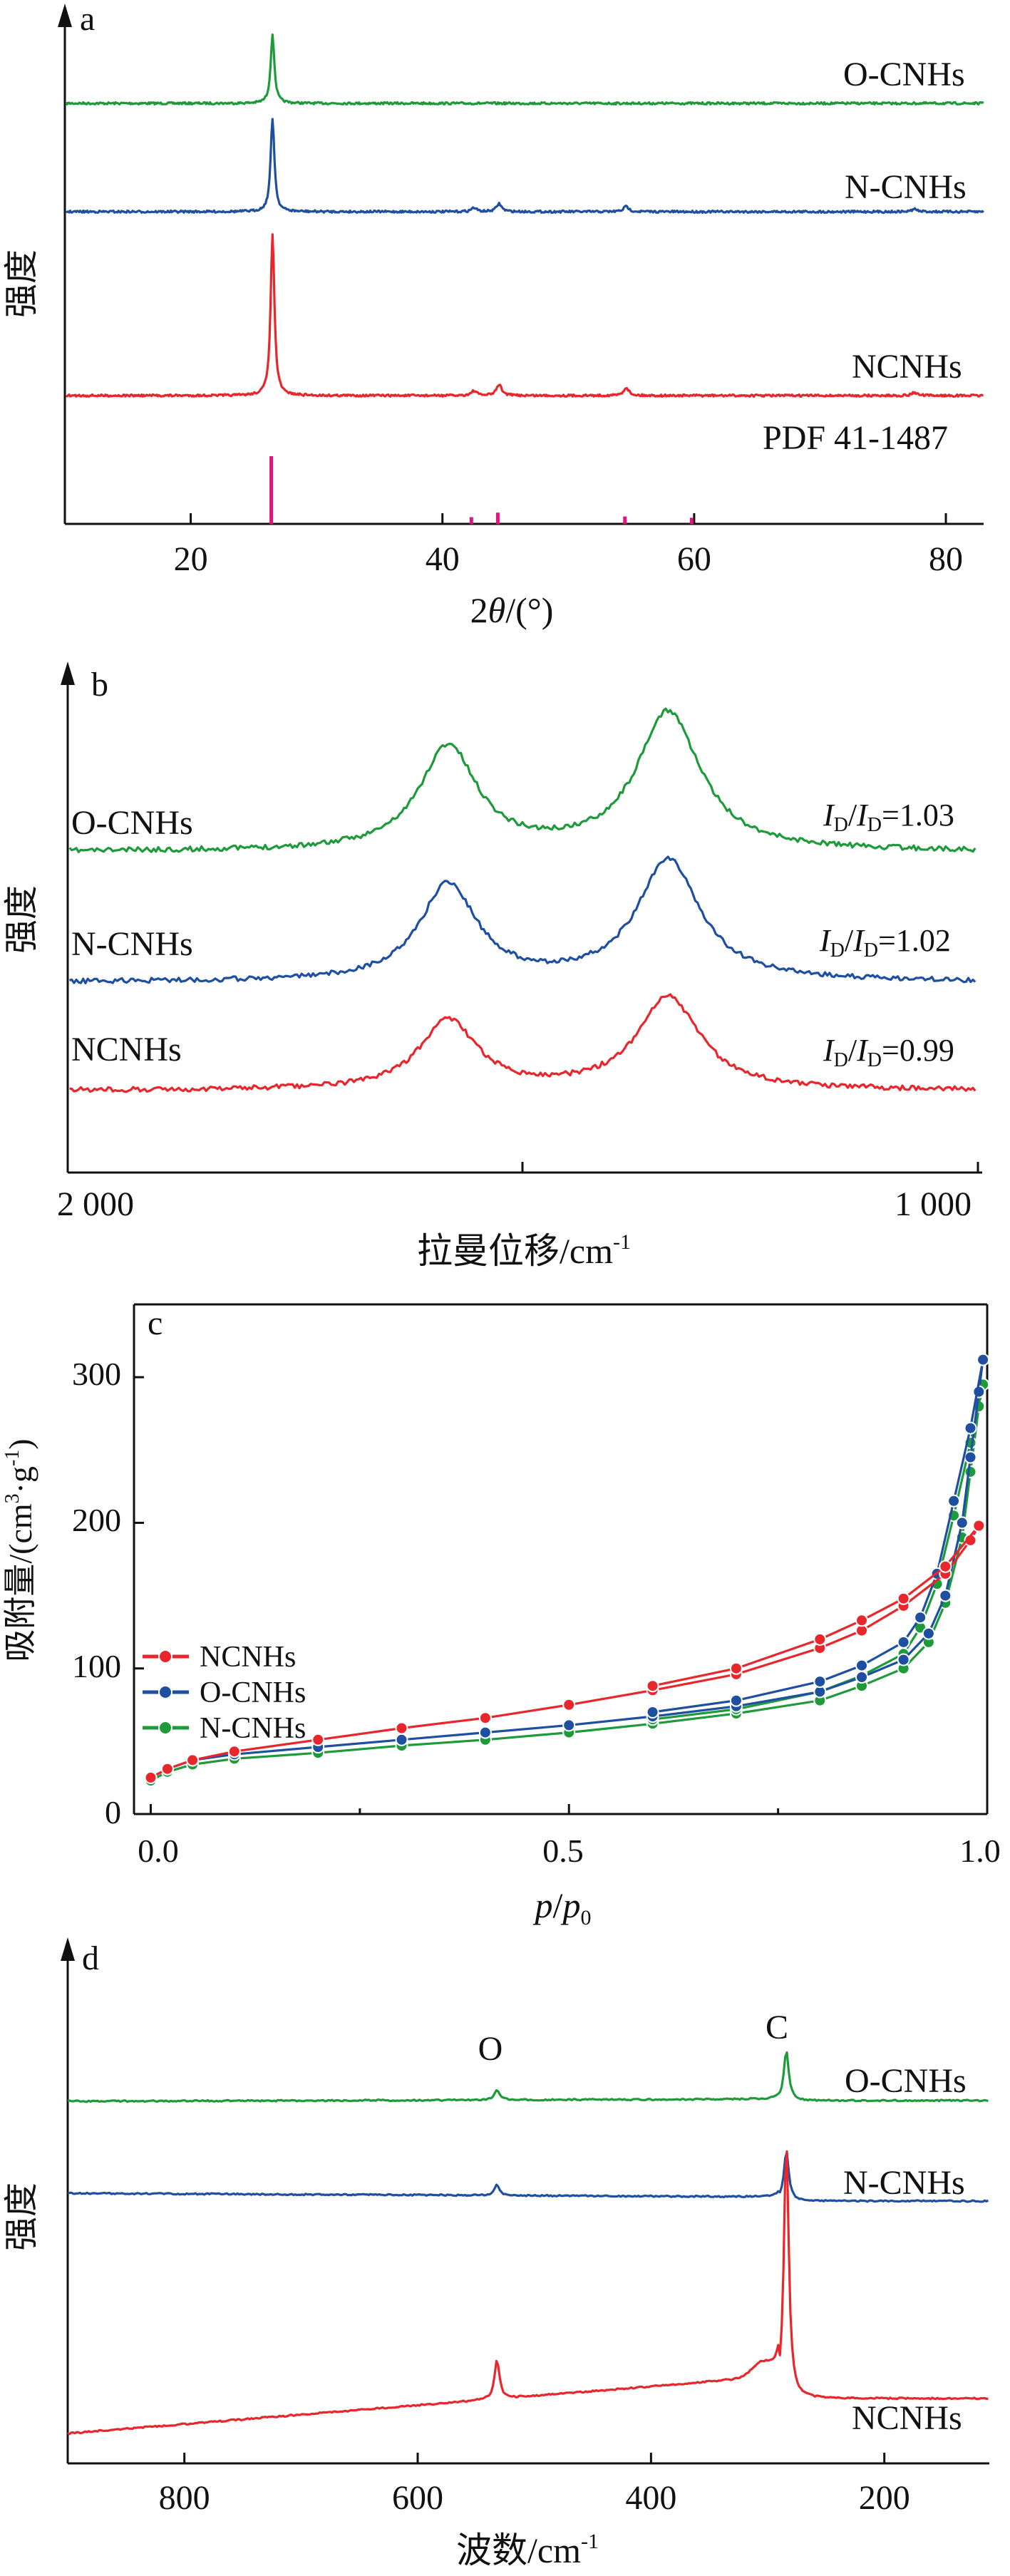  Describe the element at coordinates (888, 1052) in the screenshot. I see `panel-b-ratio-ncnhs: ID/ID=0.99` at that location.